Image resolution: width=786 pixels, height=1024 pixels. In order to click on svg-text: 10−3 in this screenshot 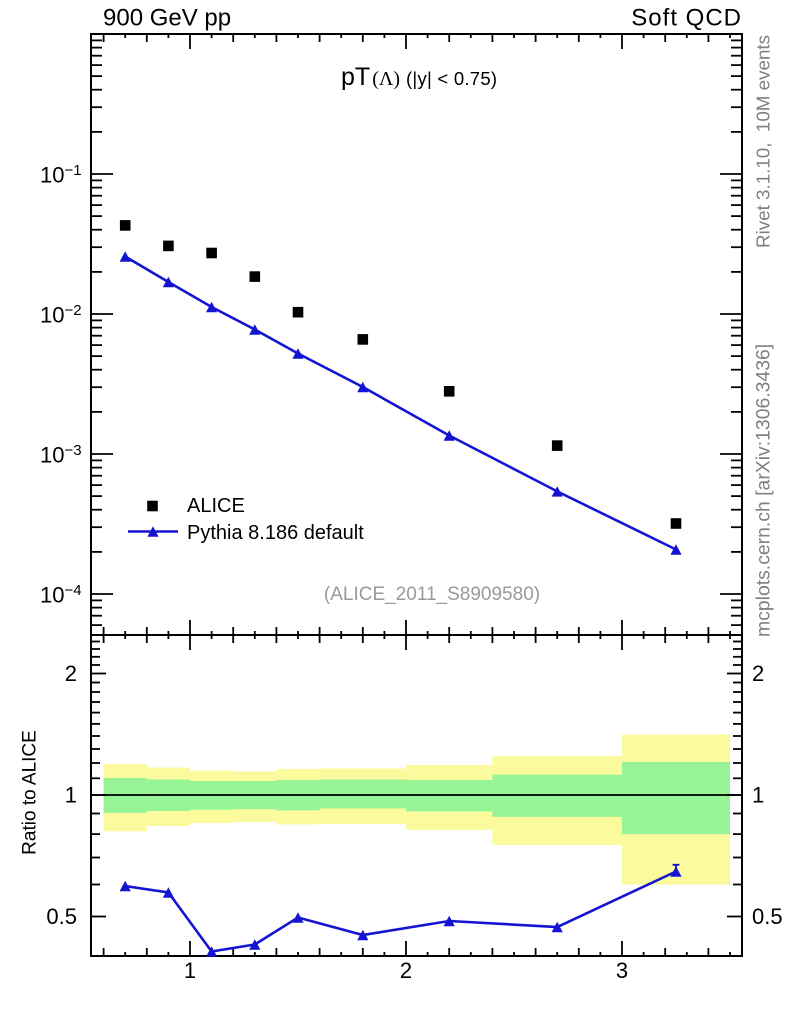, I will do `click(61, 454)`.